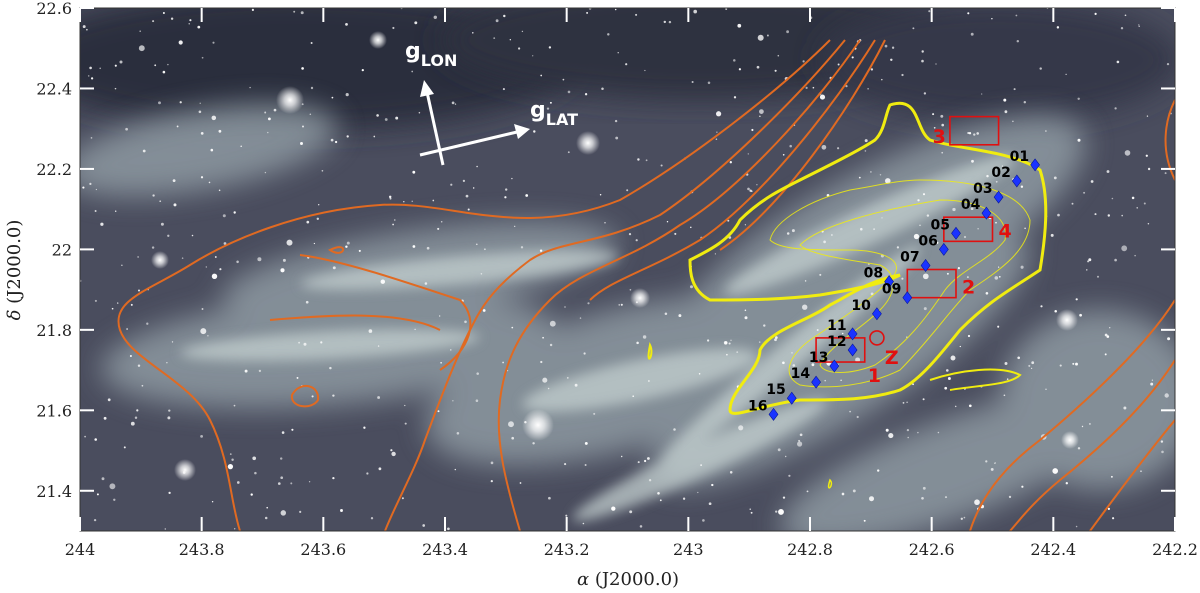 Image resolution: width=1200 pixels, height=593 pixels. I want to click on marker-label-14: 14, so click(801, 374).